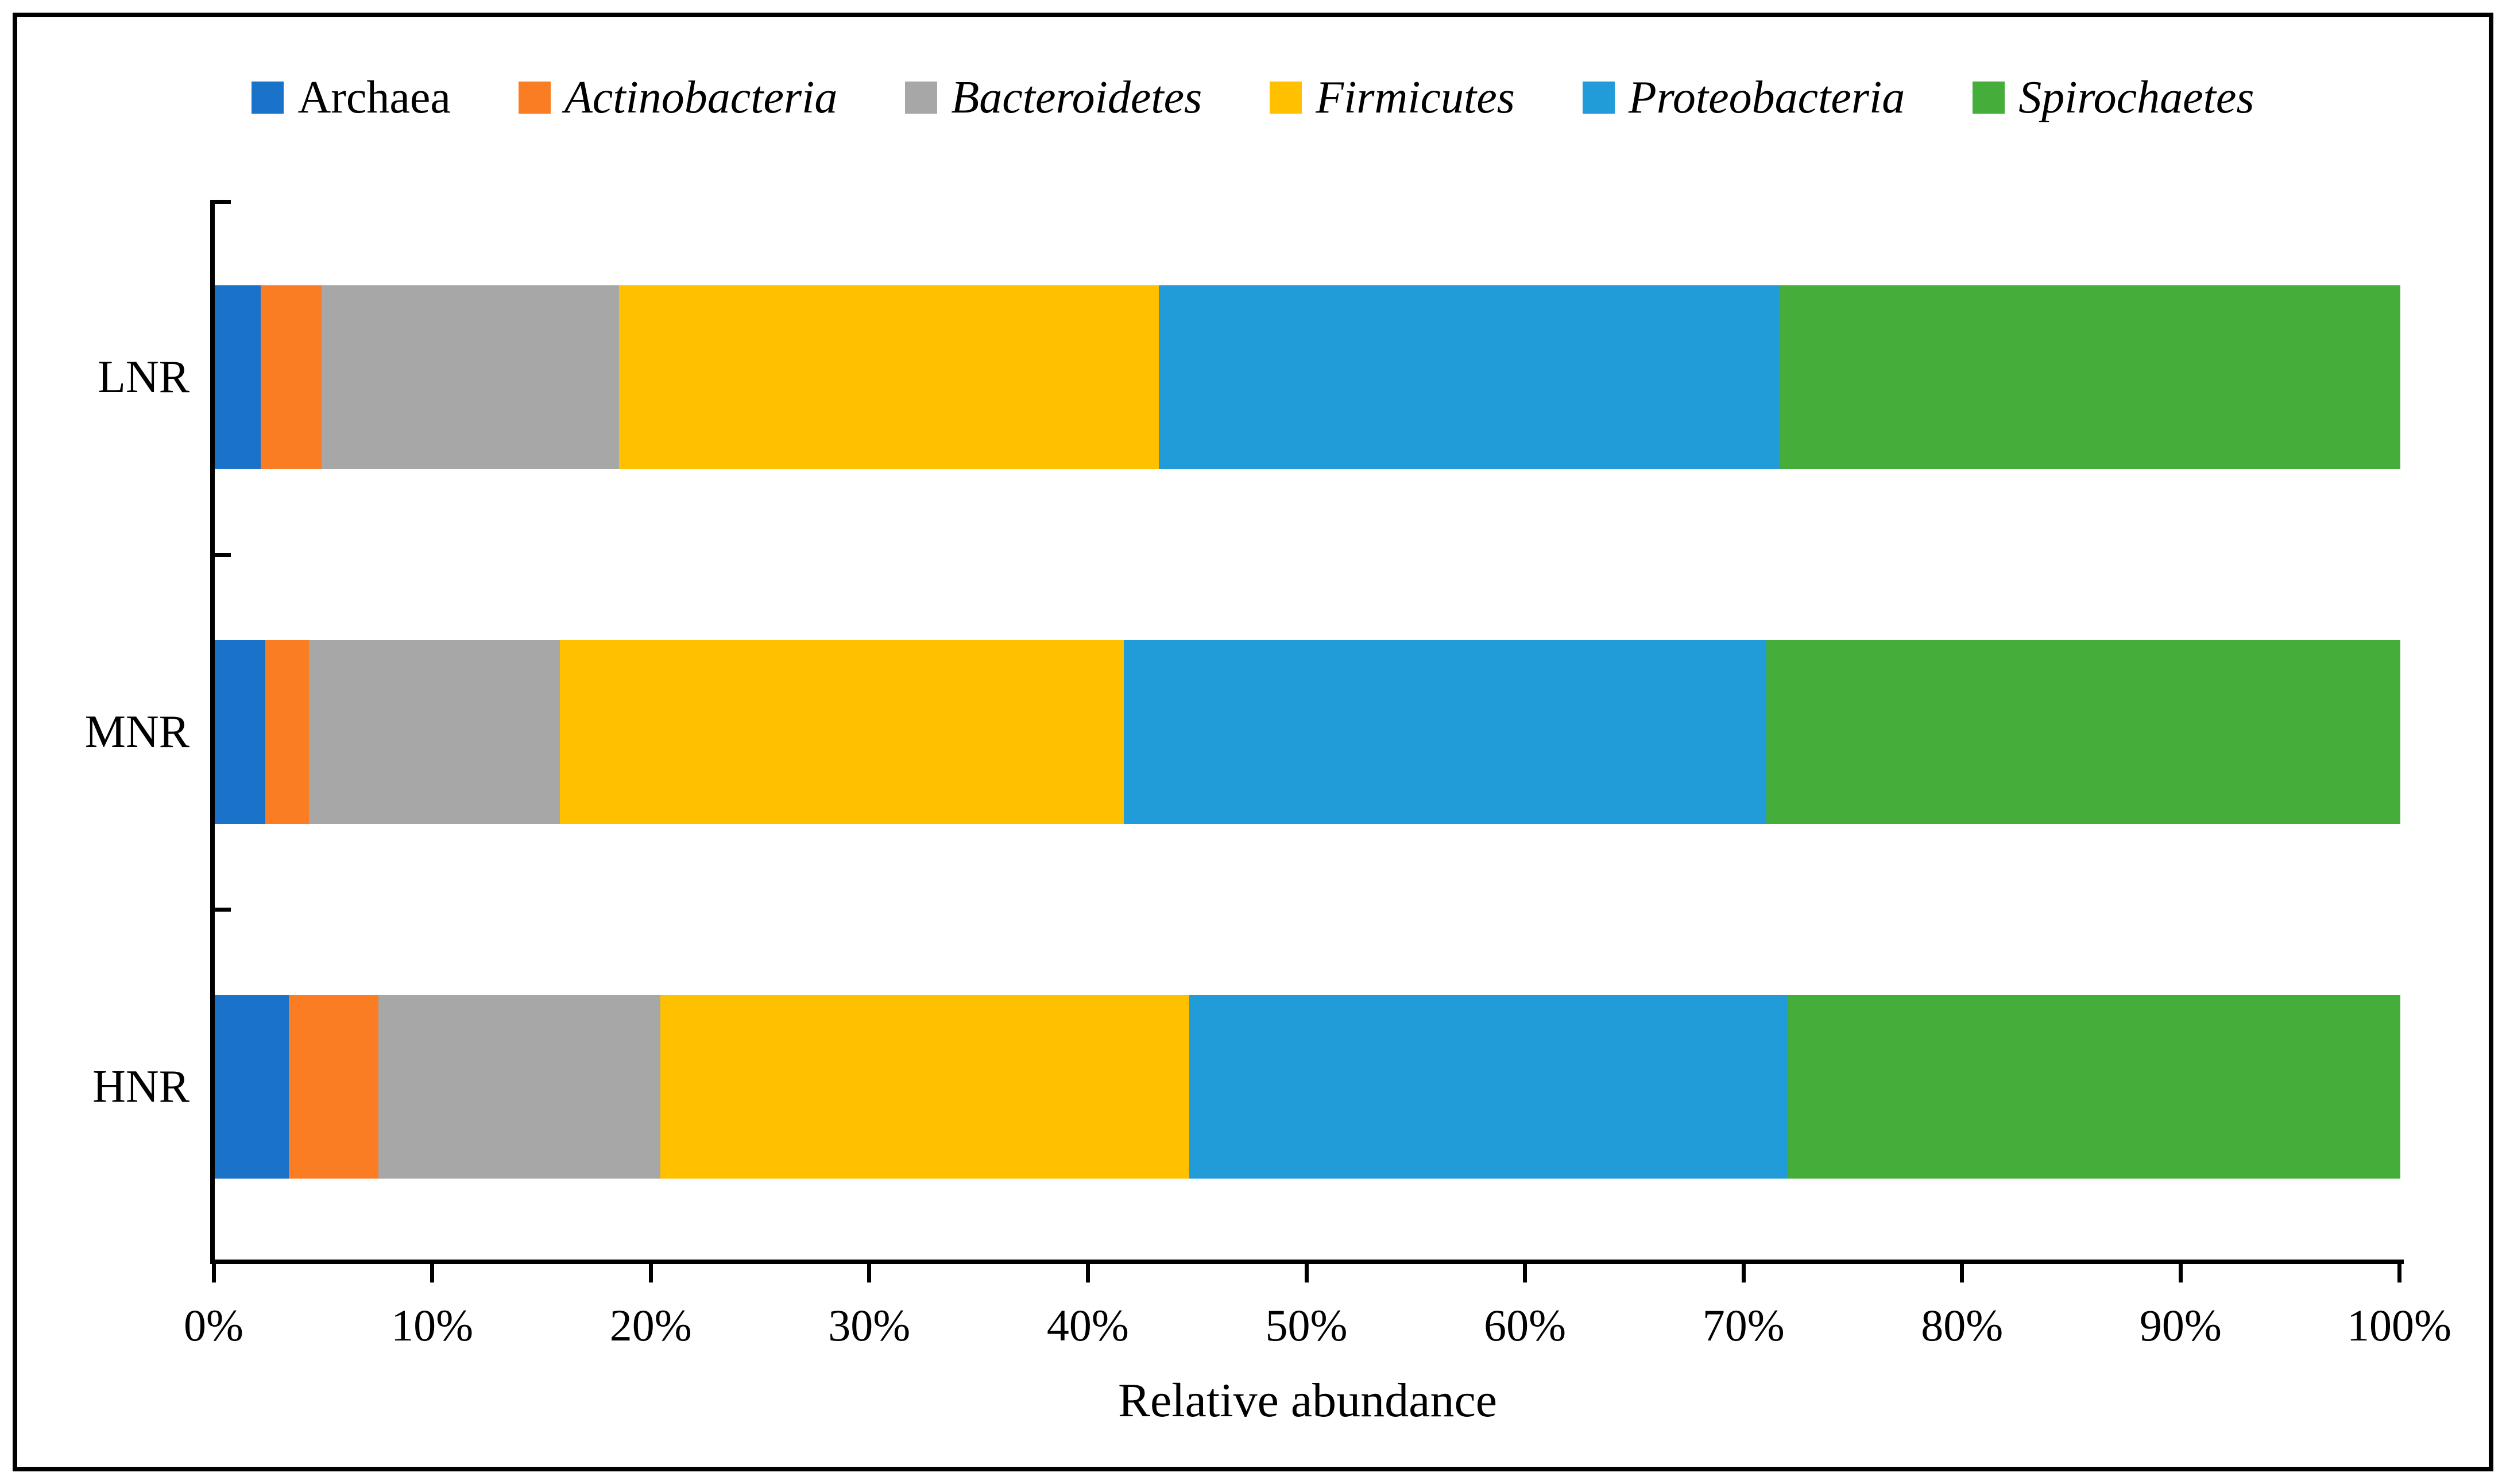 The image size is (2506, 1484). What do you see at coordinates (291, 377) in the screenshot?
I see `bar-segment-lnr-actinobacteria` at bounding box center [291, 377].